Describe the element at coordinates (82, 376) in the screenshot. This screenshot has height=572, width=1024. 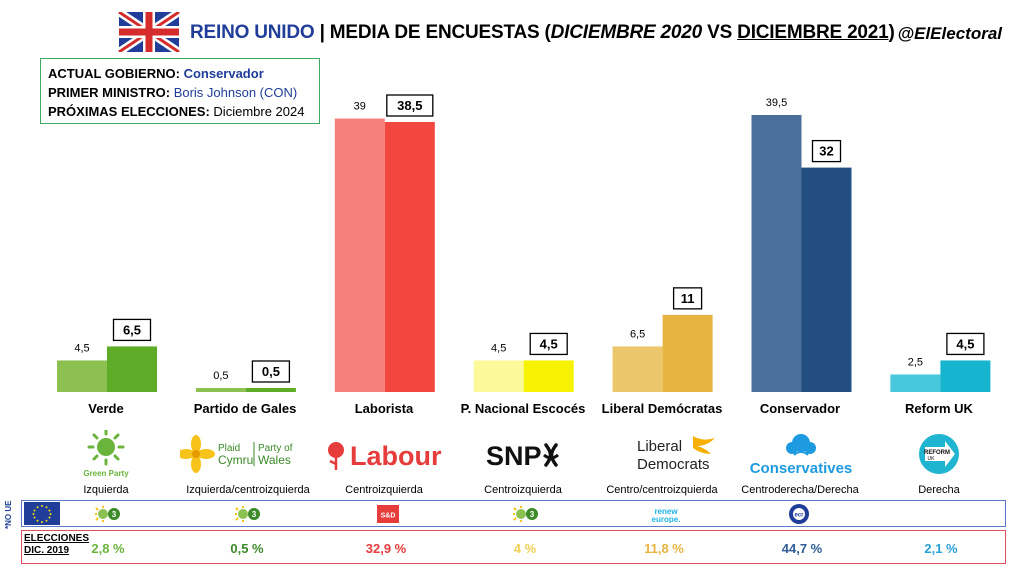
I see `bar-2020-verde` at that location.